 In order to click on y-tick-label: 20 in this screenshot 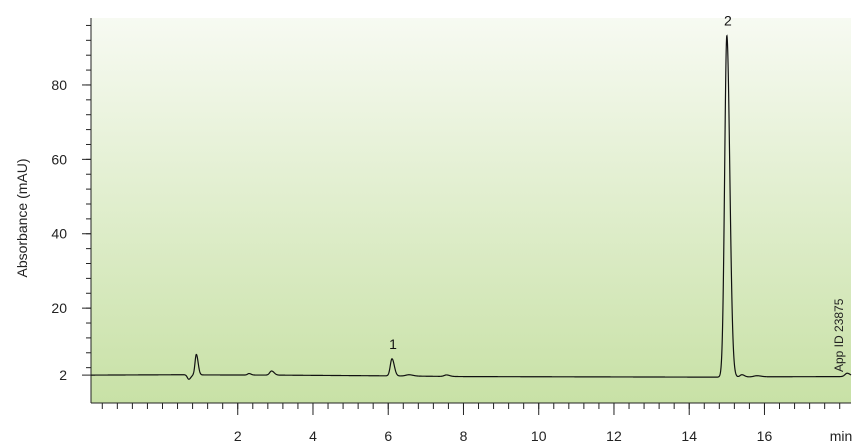, I will do `click(59, 308)`.